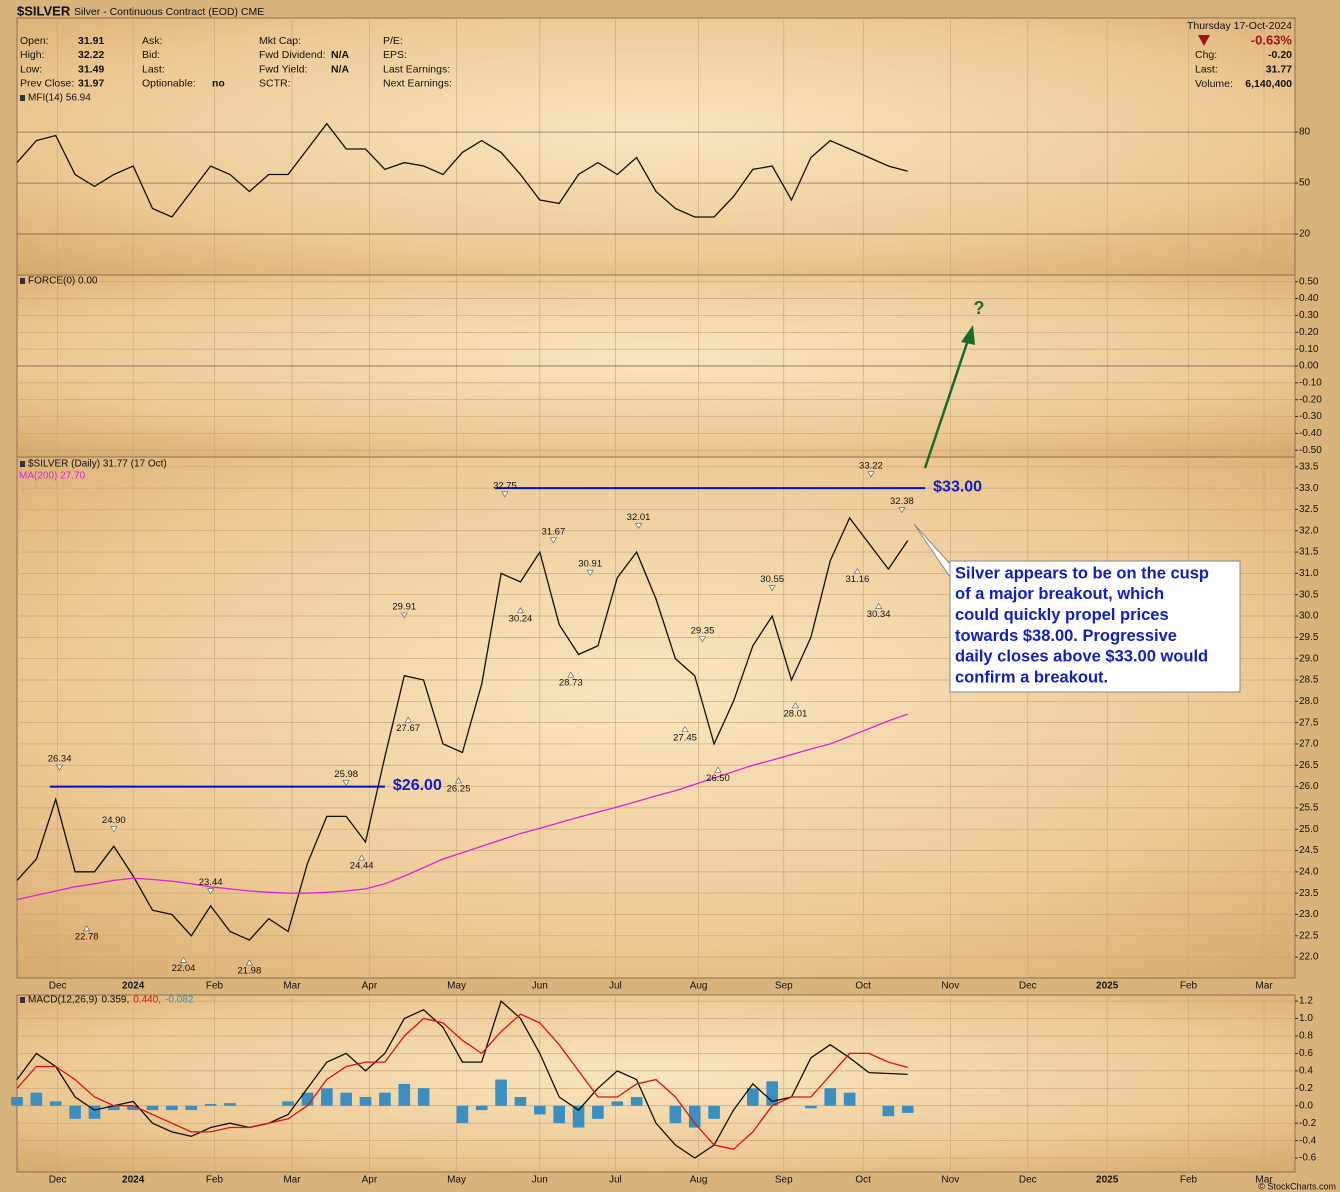 The image size is (1340, 1192). Describe the element at coordinates (215, 1180) in the screenshot. I see `x-tick-label: Feb` at that location.